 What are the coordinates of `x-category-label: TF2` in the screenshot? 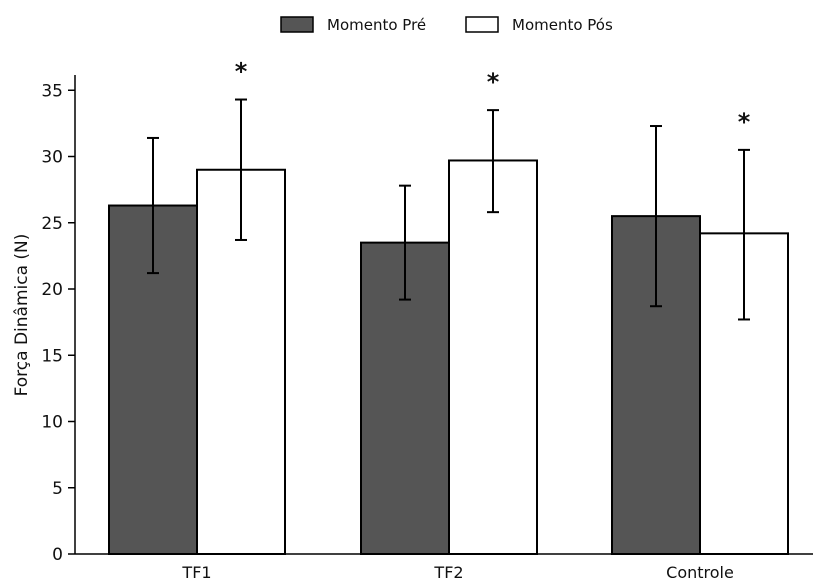 It's located at (448, 571).